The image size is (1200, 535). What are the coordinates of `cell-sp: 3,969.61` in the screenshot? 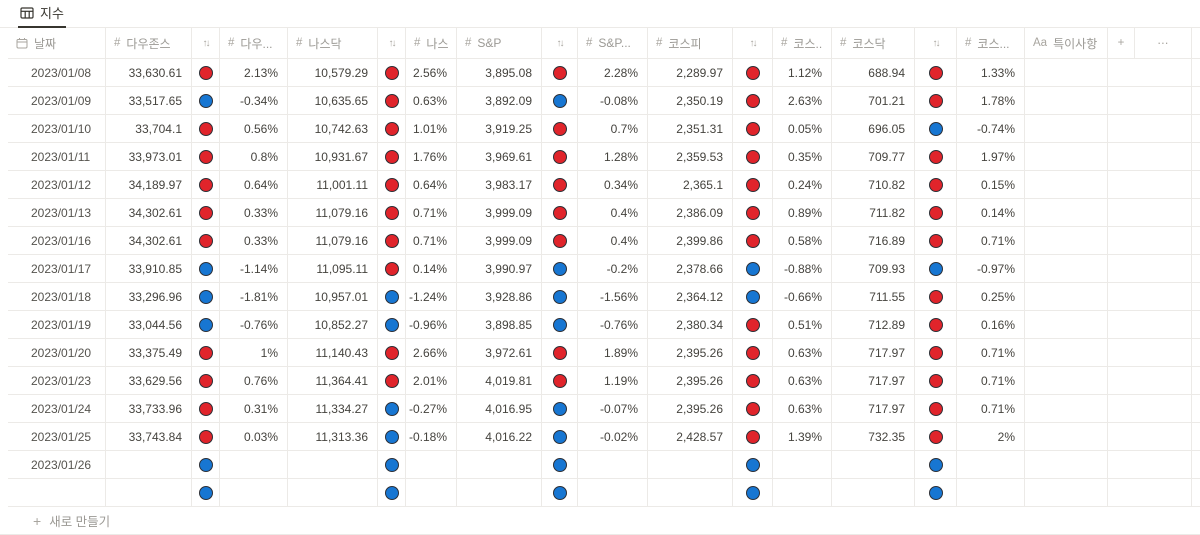 It's located at (499, 156).